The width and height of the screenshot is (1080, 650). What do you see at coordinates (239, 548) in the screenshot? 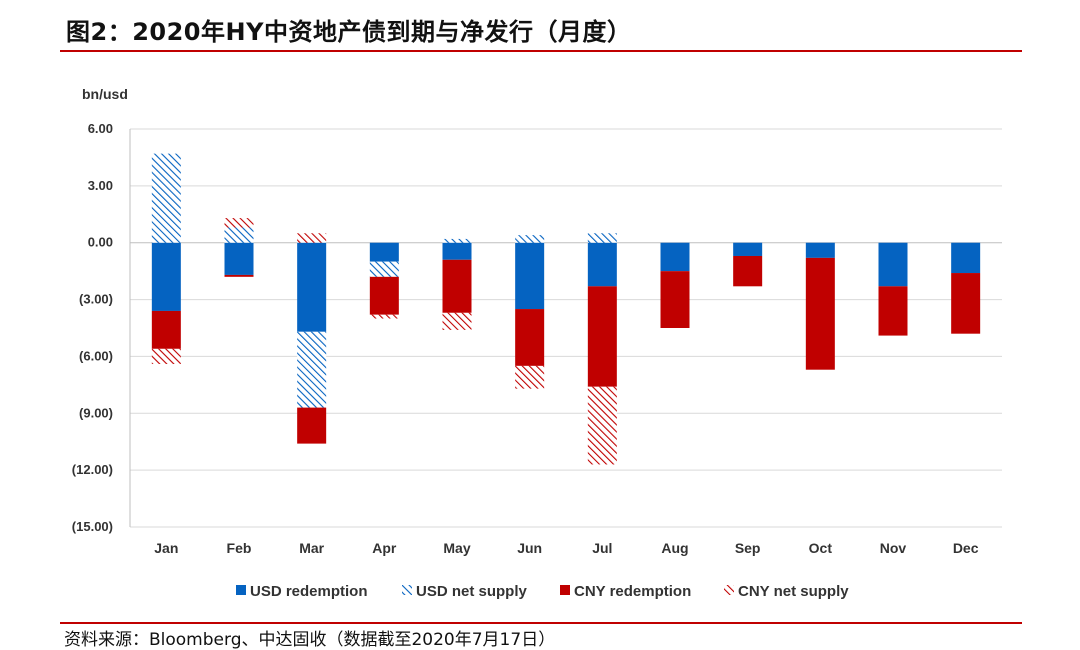
I see `x-tick-label: Feb` at bounding box center [239, 548].